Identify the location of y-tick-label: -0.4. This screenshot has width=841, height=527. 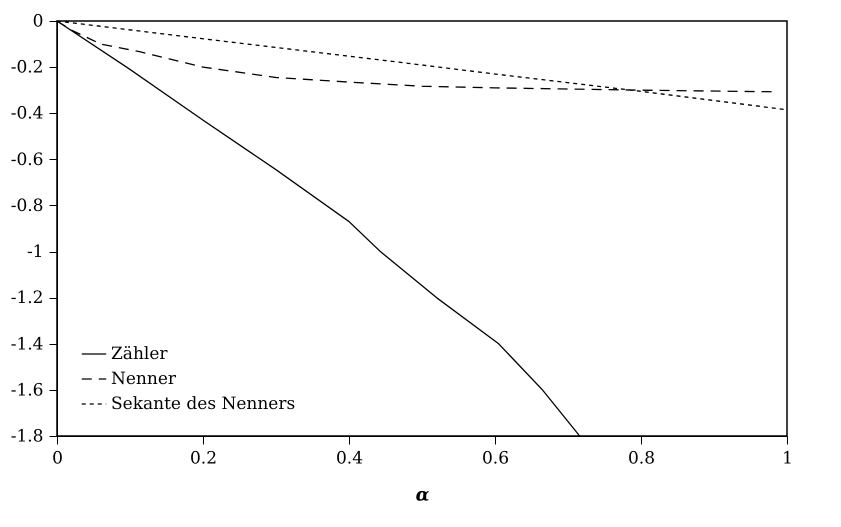
(27, 114).